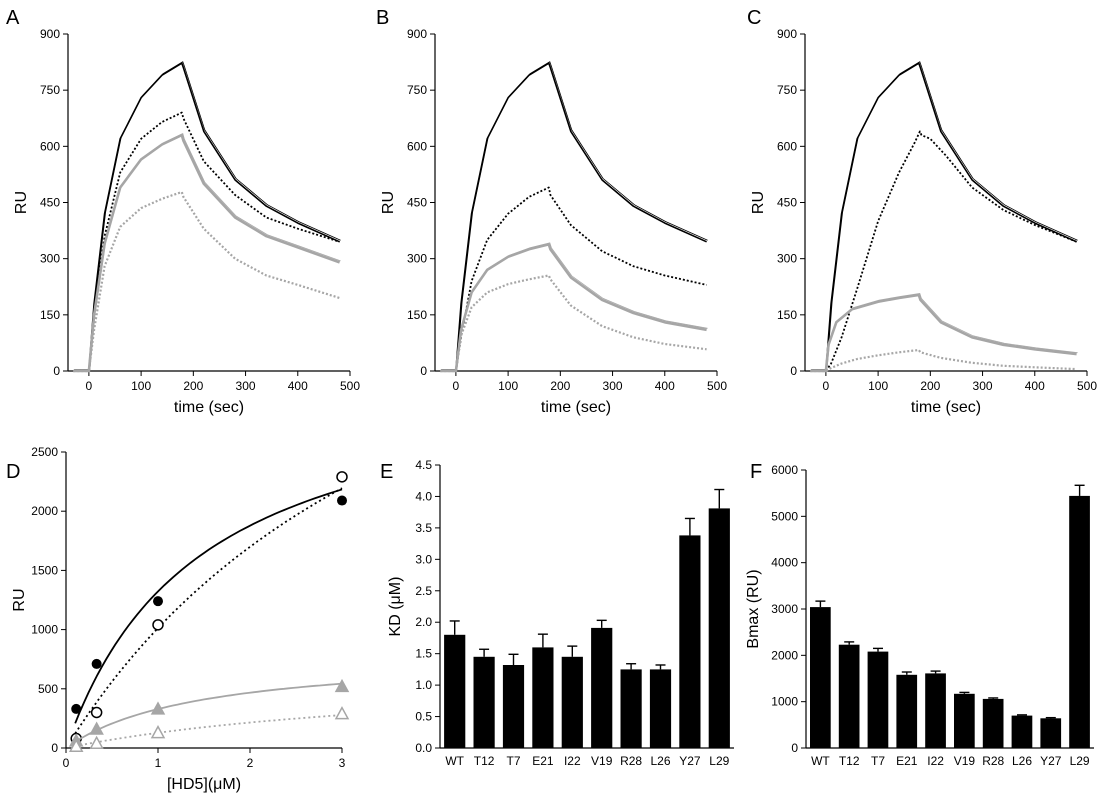 This screenshot has width=1104, height=800. I want to click on y-tick-label: 2000, so click(784, 655).